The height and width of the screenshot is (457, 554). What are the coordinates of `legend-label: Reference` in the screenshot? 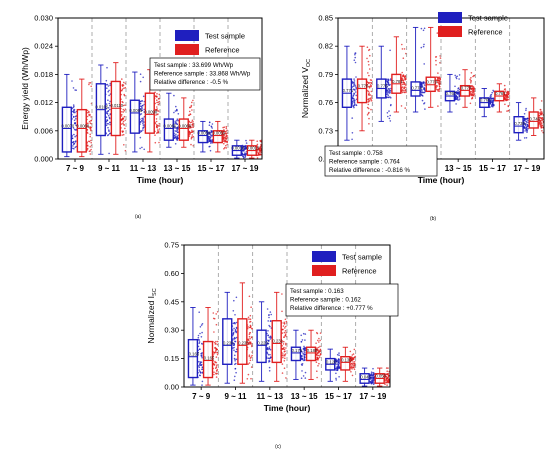 It's located at (222, 50).